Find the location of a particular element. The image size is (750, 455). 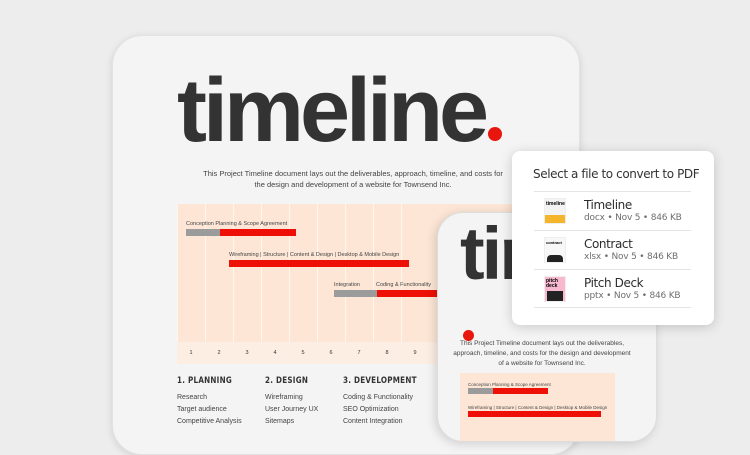

file-meta: pptx • Nov 5 • 846 KB is located at coordinates (632, 296).